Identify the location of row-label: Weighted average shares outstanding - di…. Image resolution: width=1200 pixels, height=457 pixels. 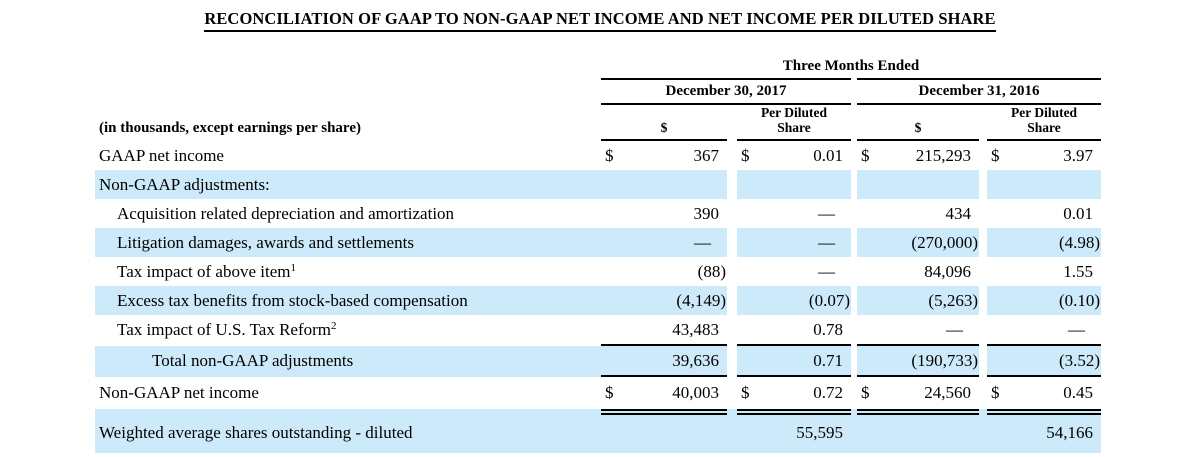
(348, 431).